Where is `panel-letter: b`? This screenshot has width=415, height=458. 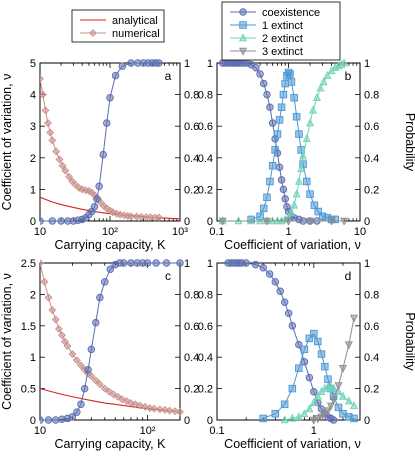
panel-letter: b is located at coordinates (348, 76).